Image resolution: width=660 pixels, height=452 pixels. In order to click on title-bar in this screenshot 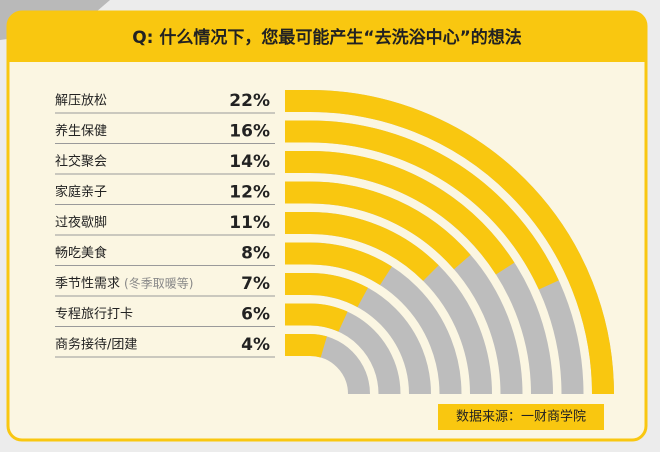, I will do `click(327, 37)`.